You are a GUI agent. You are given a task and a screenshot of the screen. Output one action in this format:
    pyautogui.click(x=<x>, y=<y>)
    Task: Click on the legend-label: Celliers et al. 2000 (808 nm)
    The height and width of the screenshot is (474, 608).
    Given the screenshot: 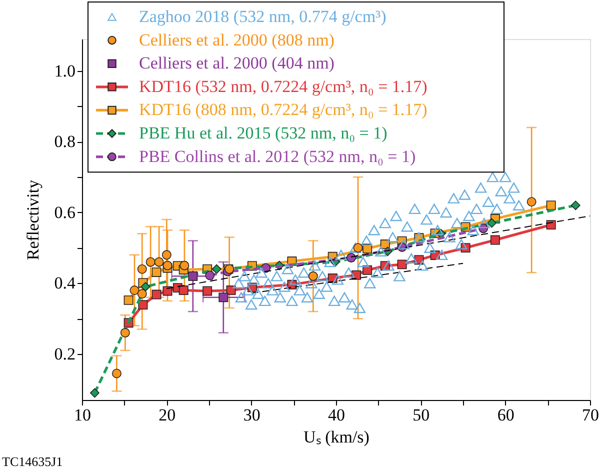 What is the action you would take?
    pyautogui.click(x=236, y=40)
    